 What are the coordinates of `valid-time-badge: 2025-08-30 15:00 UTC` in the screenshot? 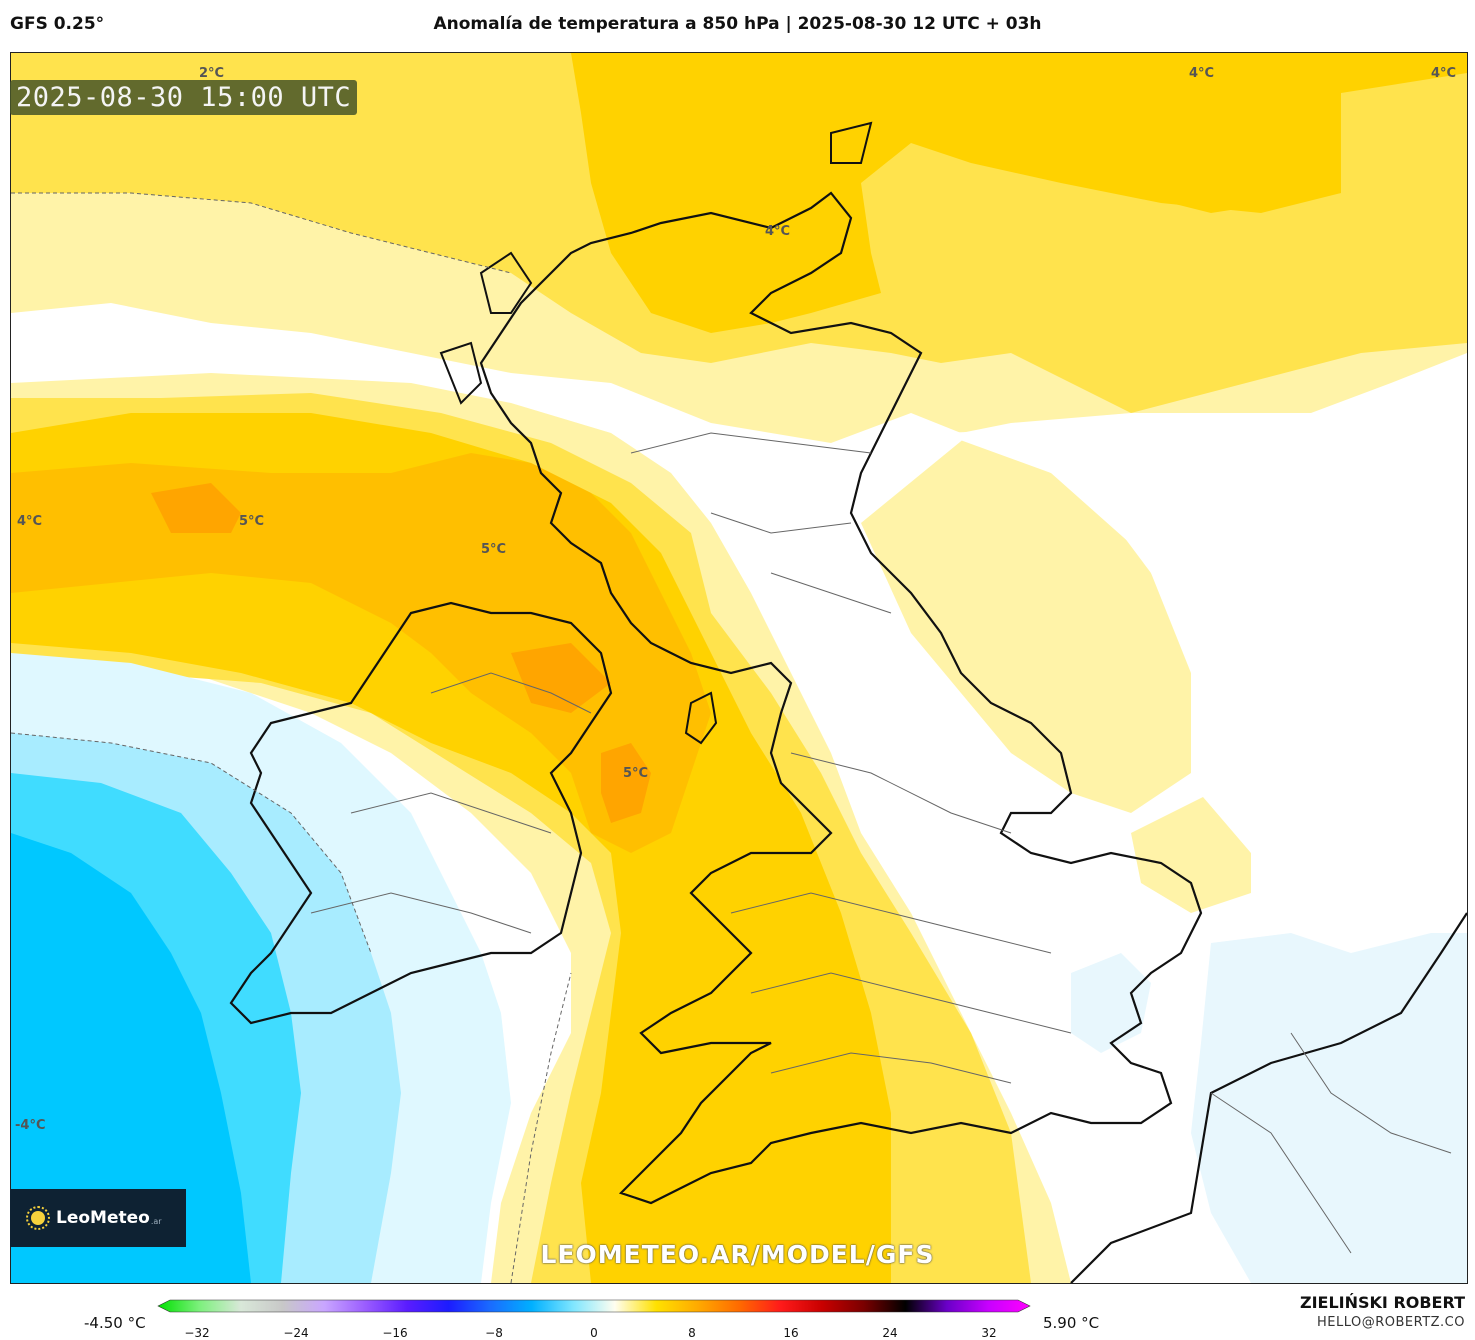 It's located at (184, 97).